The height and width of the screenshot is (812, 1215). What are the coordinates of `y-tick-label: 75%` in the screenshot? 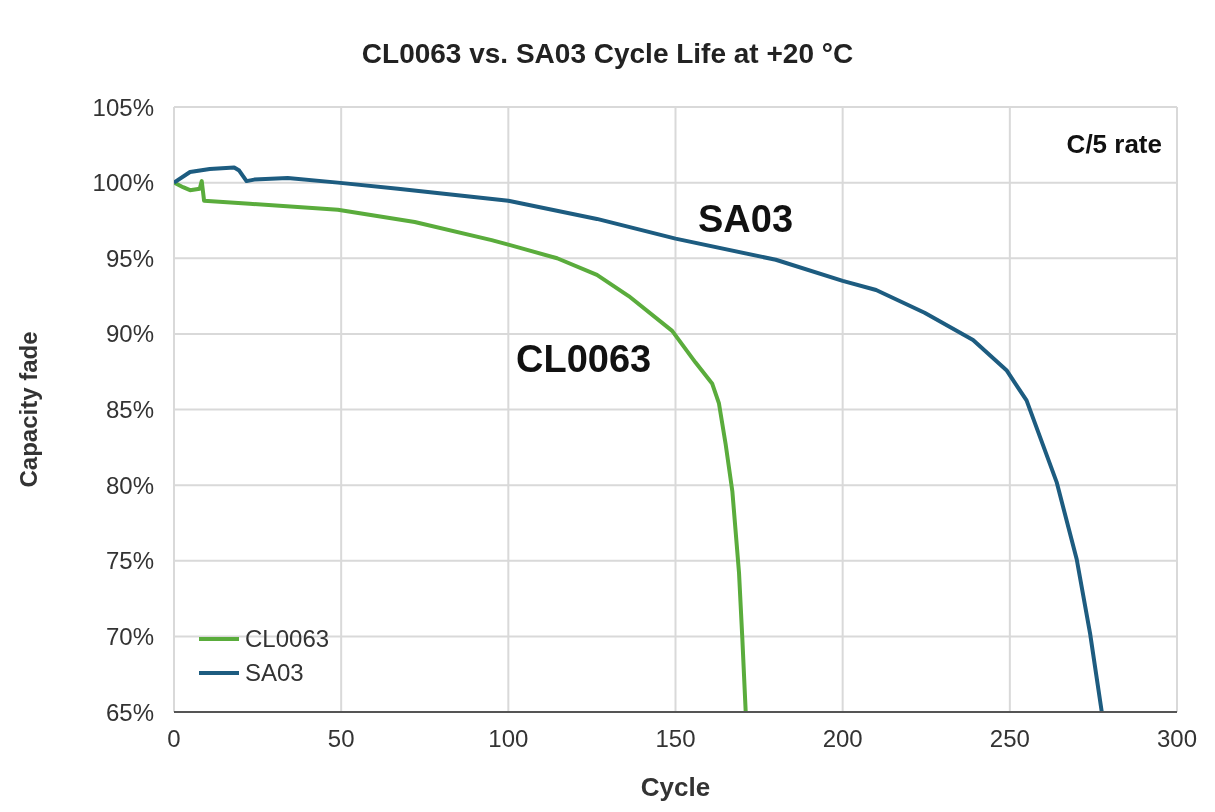 It's located at (129, 561).